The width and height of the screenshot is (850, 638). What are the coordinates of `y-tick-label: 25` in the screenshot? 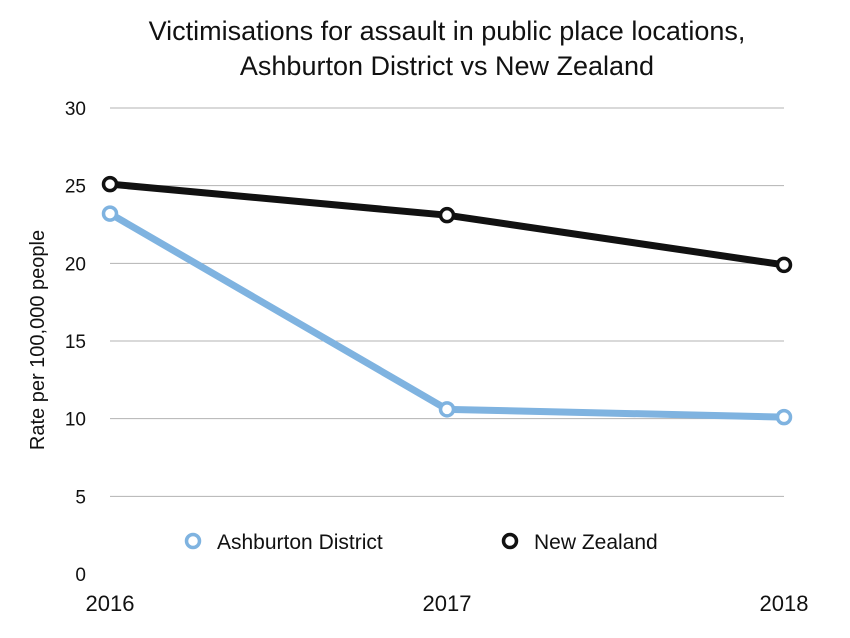 It's located at (75, 187).